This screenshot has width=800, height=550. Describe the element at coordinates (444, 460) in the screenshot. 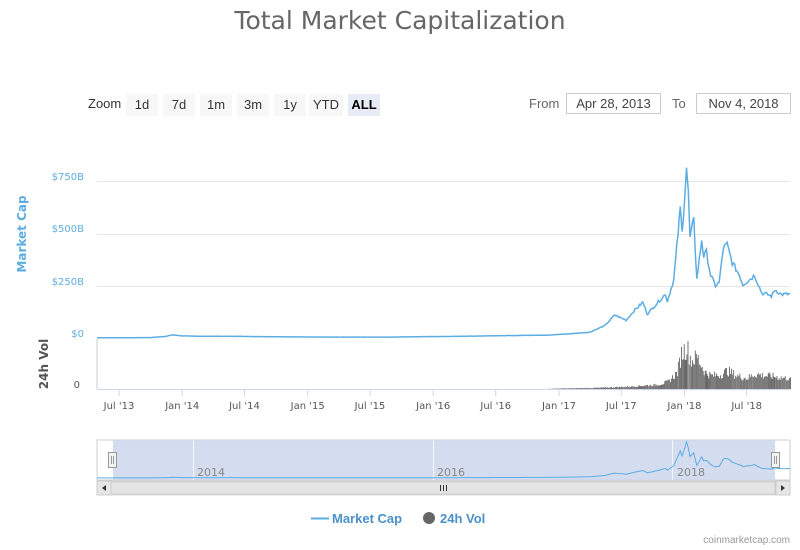

I see `navigator-selection` at that location.